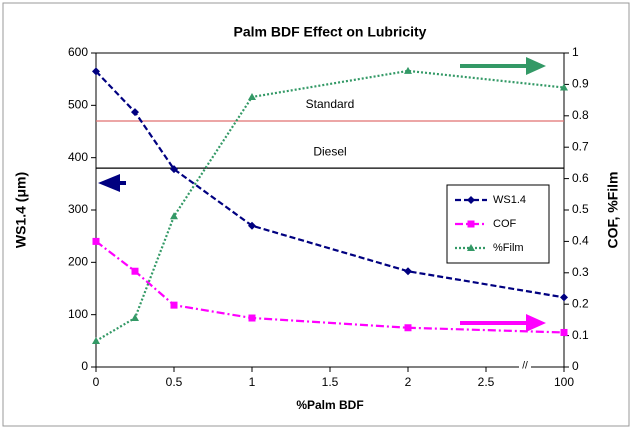  I want to click on y-tick-label: 400, so click(78, 157).